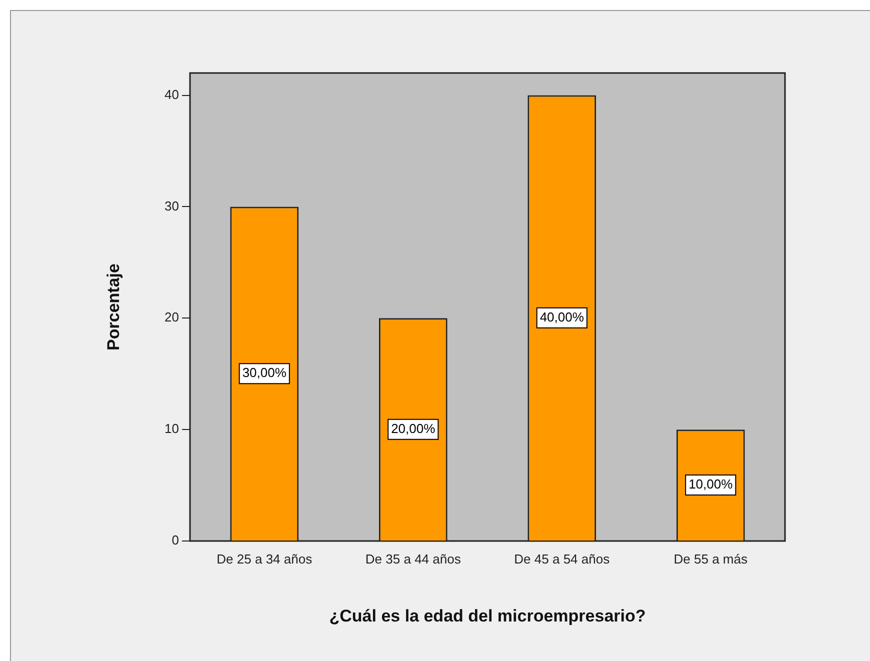 This screenshot has width=870, height=661. I want to click on x-axis-title: ¿Cuál es la edad del microempresario?, so click(487, 616).